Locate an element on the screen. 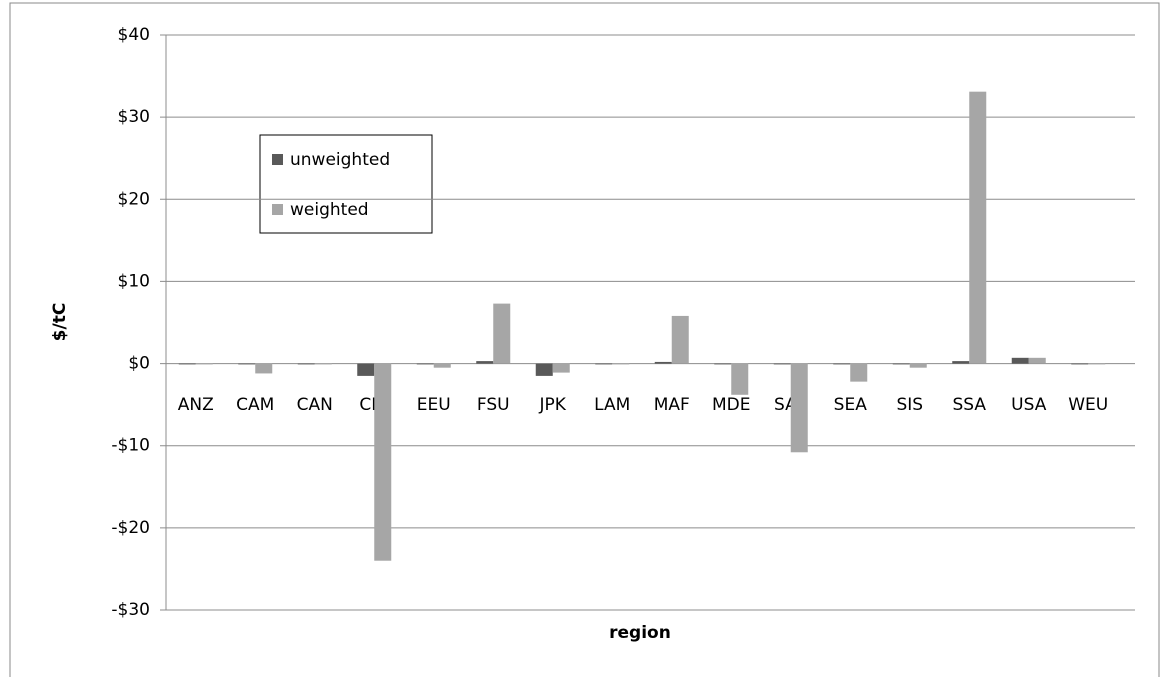 Image resolution: width=1160 pixels, height=677 pixels. x-axis-title: region is located at coordinates (640, 633).